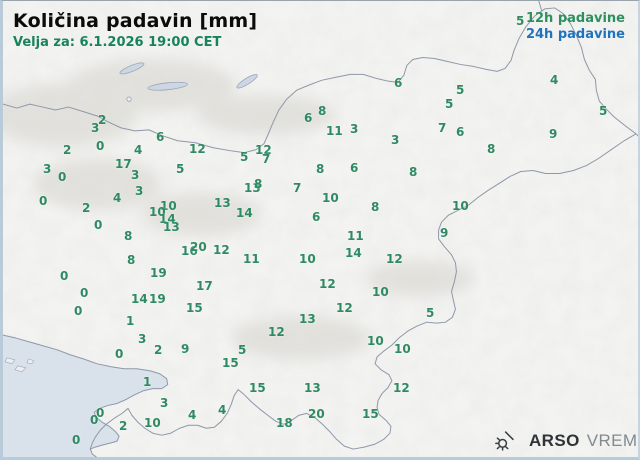 The image size is (640, 460). Describe the element at coordinates (135, 21) in the screenshot. I see `map-title: Količina padavin [mm]` at that location.